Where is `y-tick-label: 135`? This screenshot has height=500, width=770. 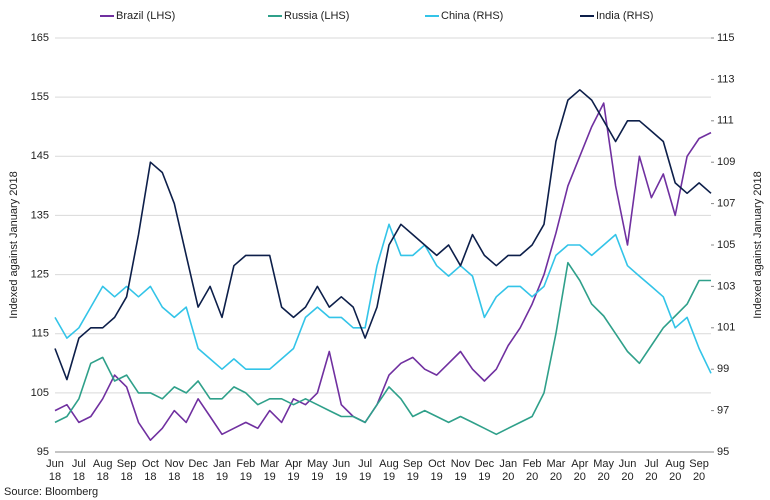
y-tick-label: 135 is located at coordinates (40, 215).